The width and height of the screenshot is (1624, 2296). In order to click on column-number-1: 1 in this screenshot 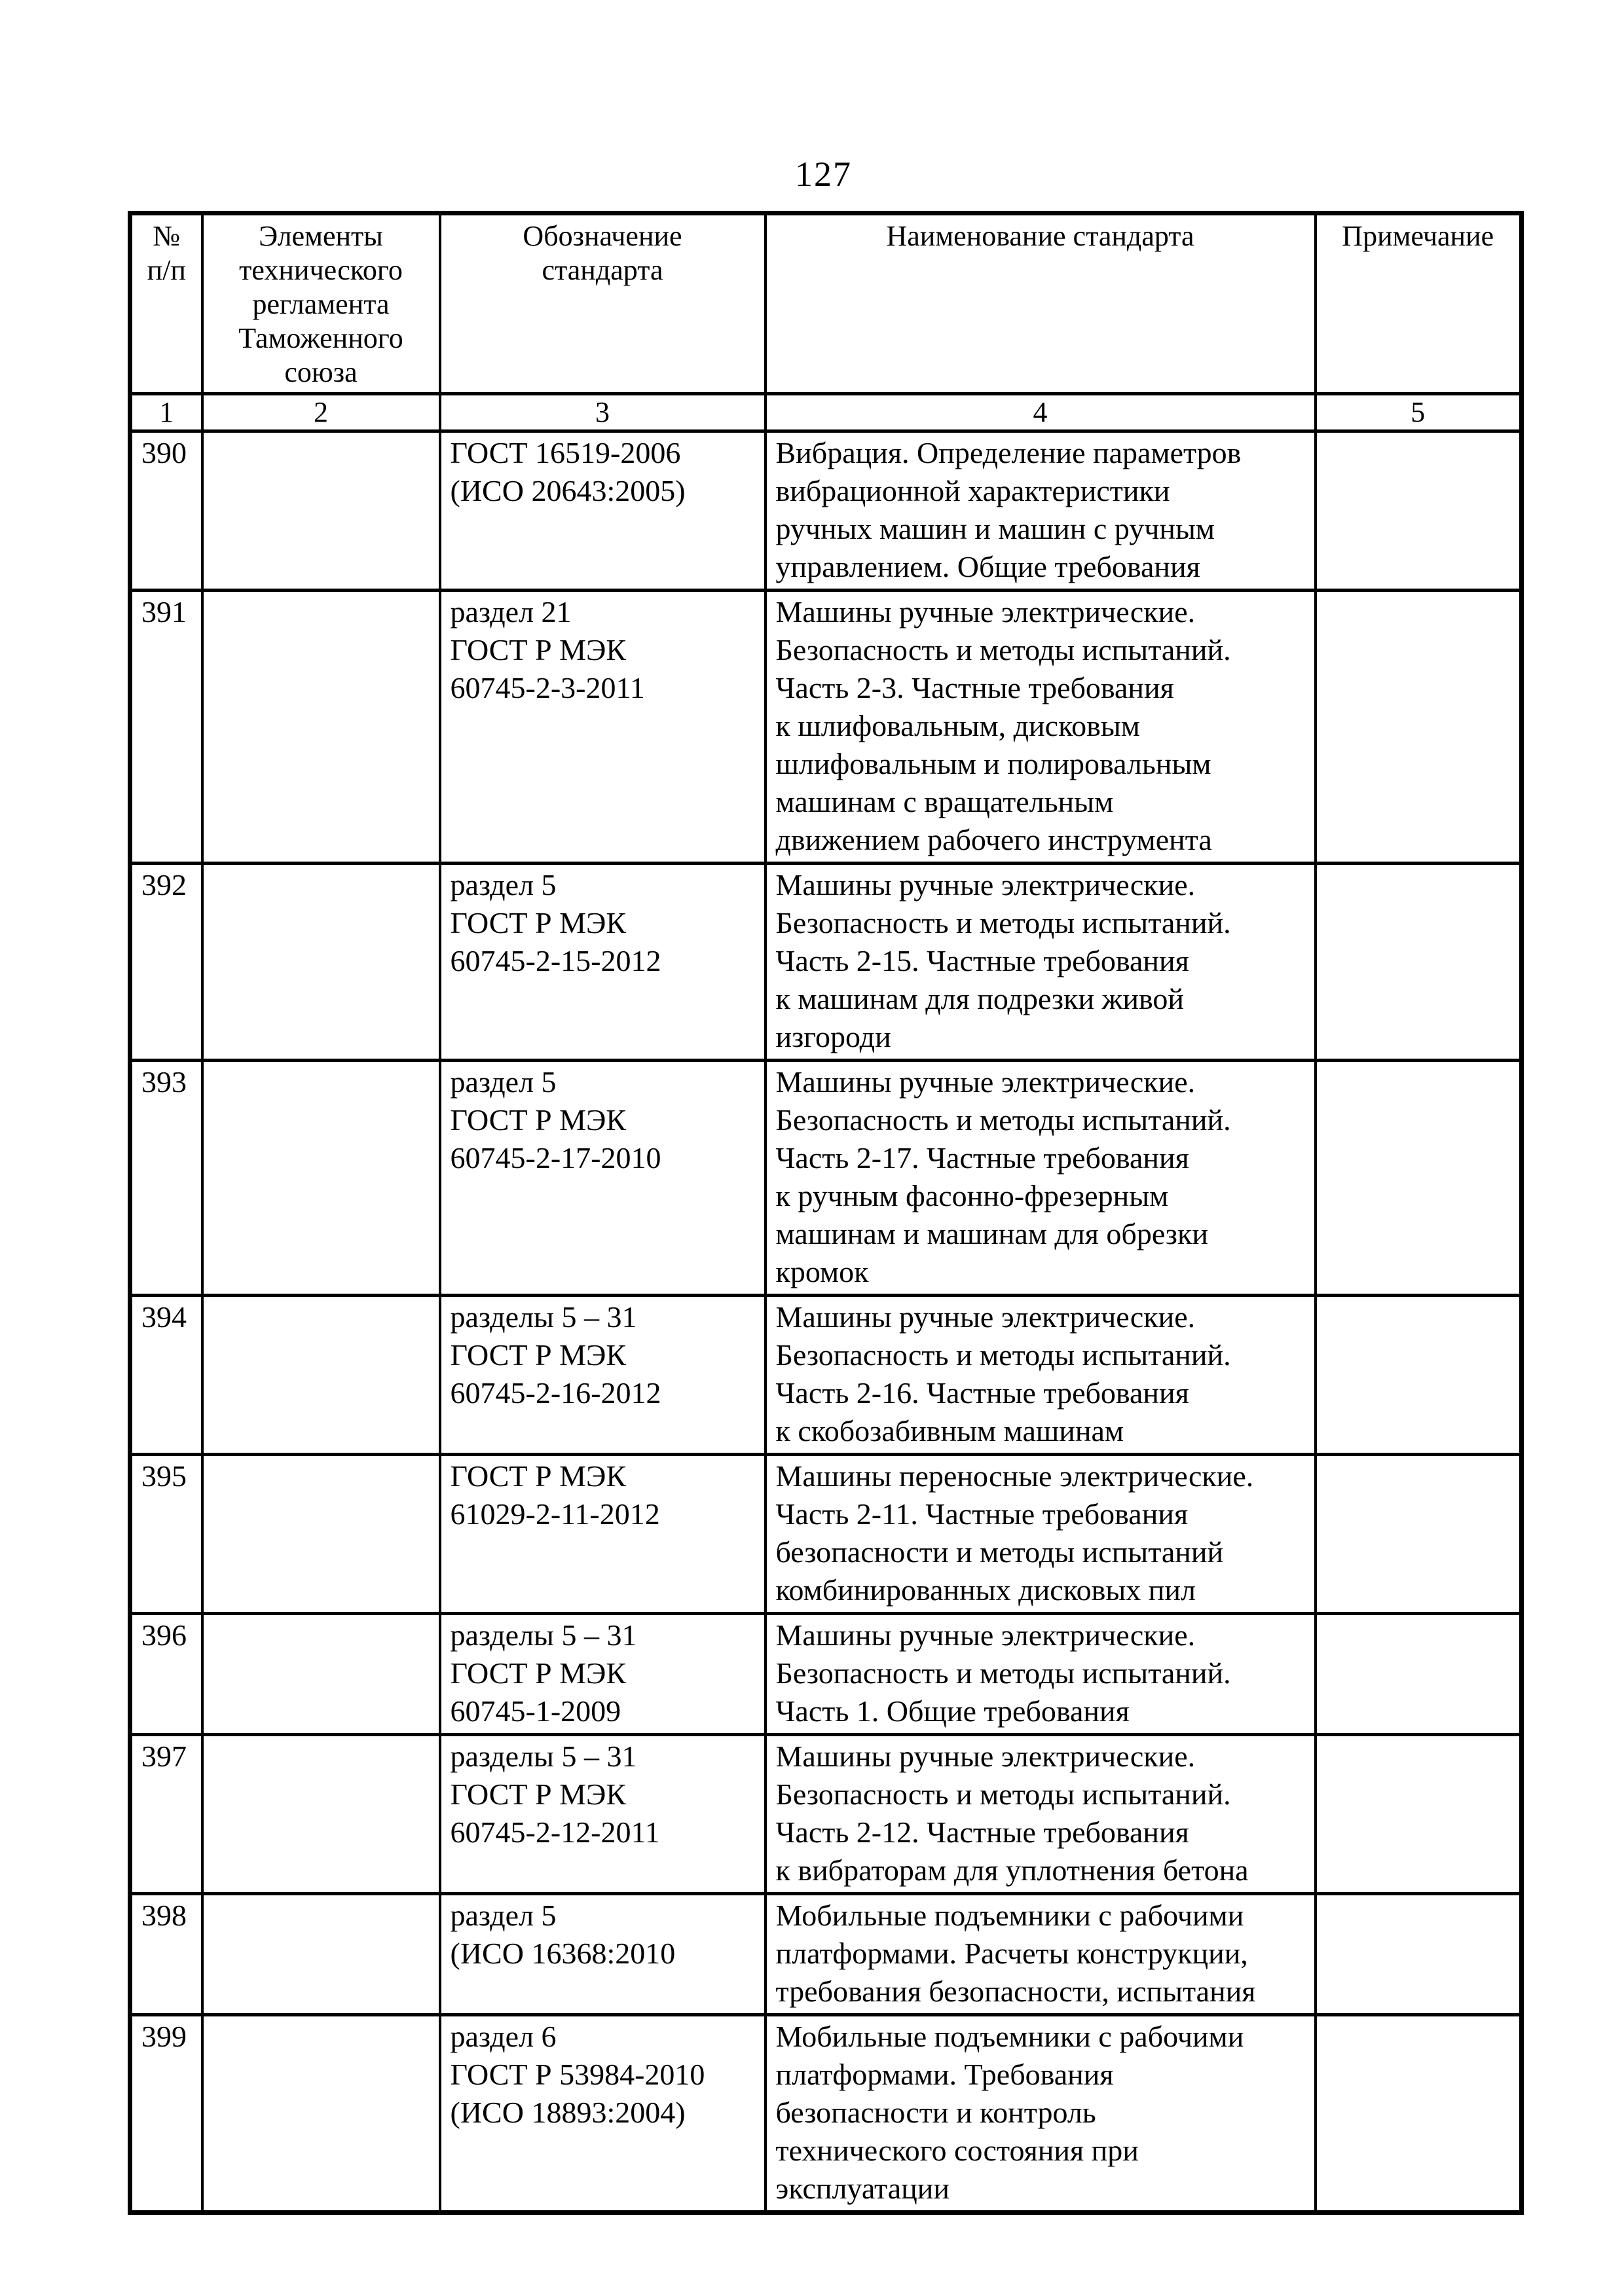, I will do `click(166, 412)`.